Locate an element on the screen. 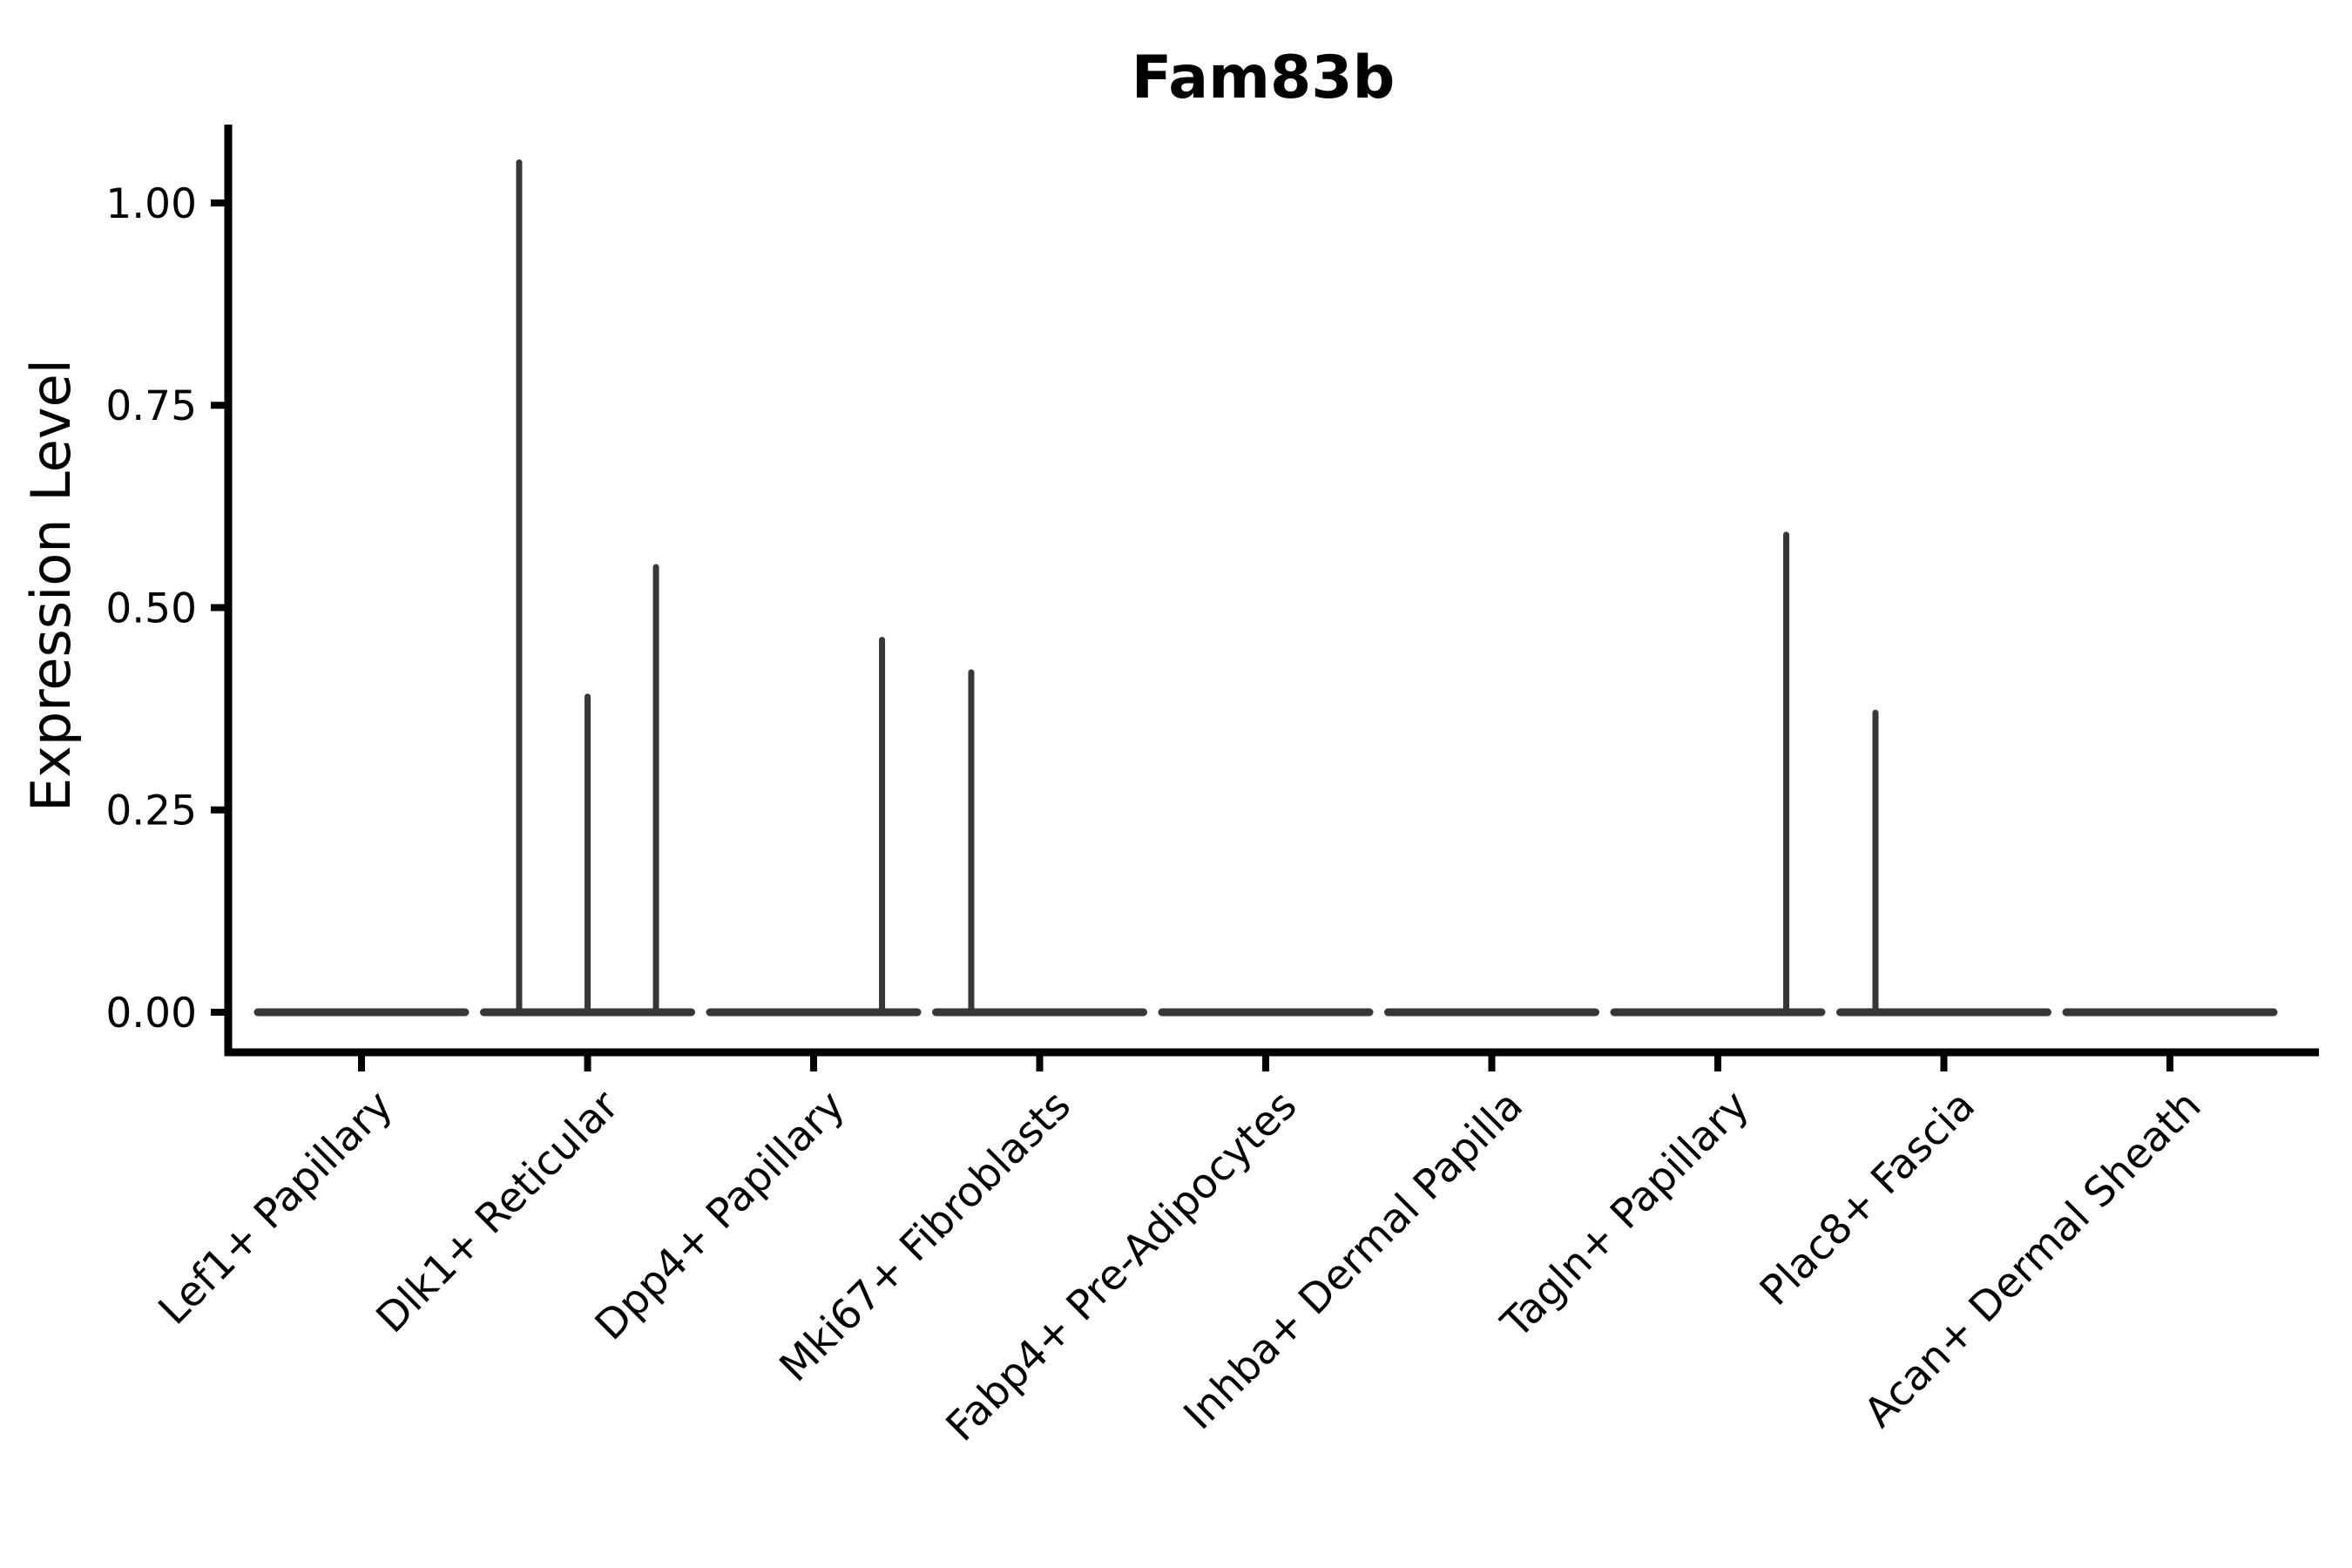 This screenshot has width=2352, height=1568. y-axis-title: Expression Level is located at coordinates (51, 585).